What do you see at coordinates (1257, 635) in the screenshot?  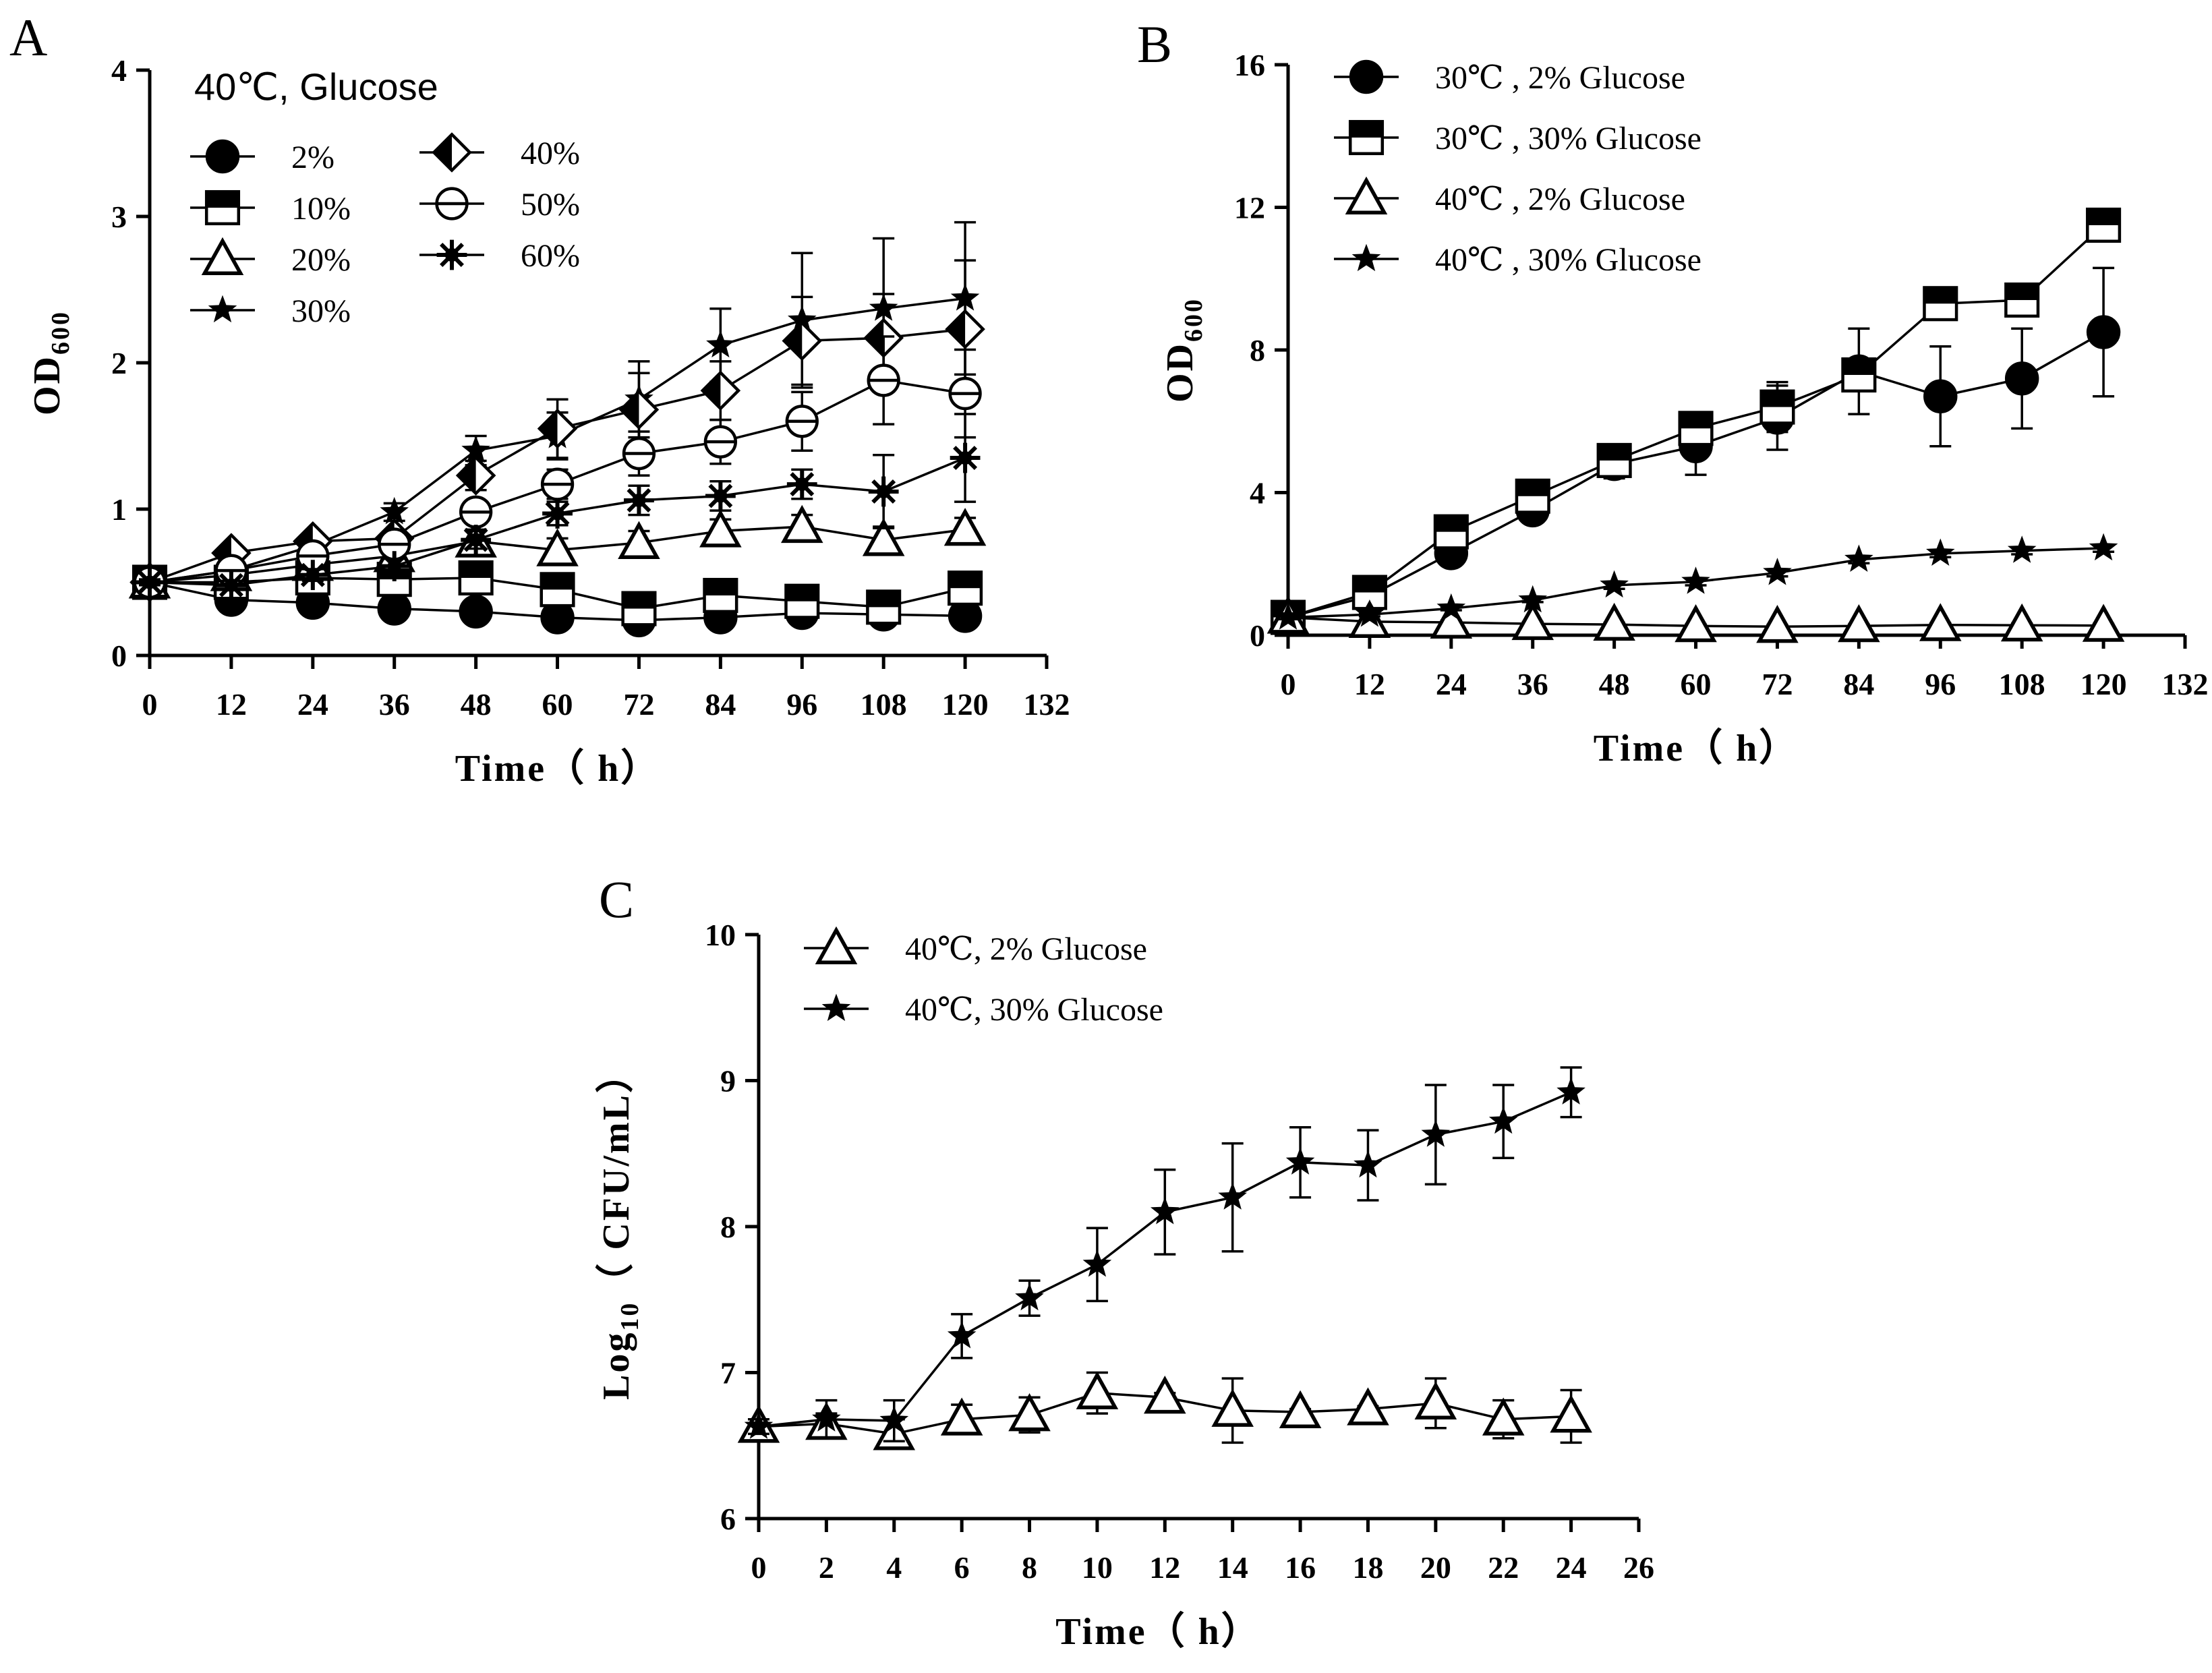 I see `y-tick-label-b: 0` at bounding box center [1257, 635].